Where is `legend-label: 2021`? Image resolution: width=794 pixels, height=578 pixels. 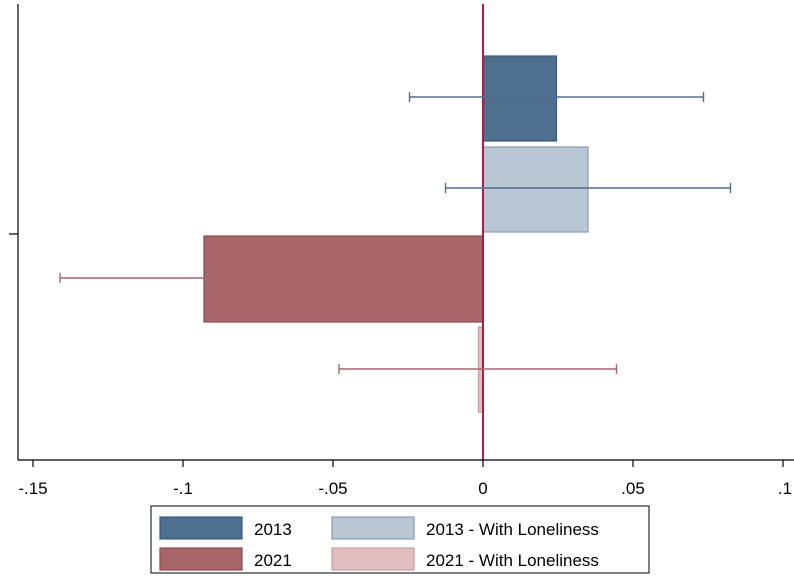
legend-label: 2021 is located at coordinates (273, 560).